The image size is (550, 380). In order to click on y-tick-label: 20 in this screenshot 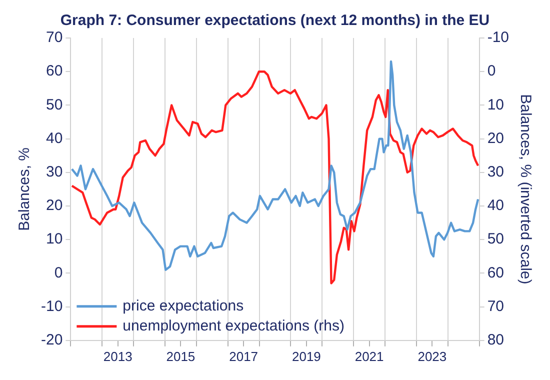, I will do `click(54, 205)`.